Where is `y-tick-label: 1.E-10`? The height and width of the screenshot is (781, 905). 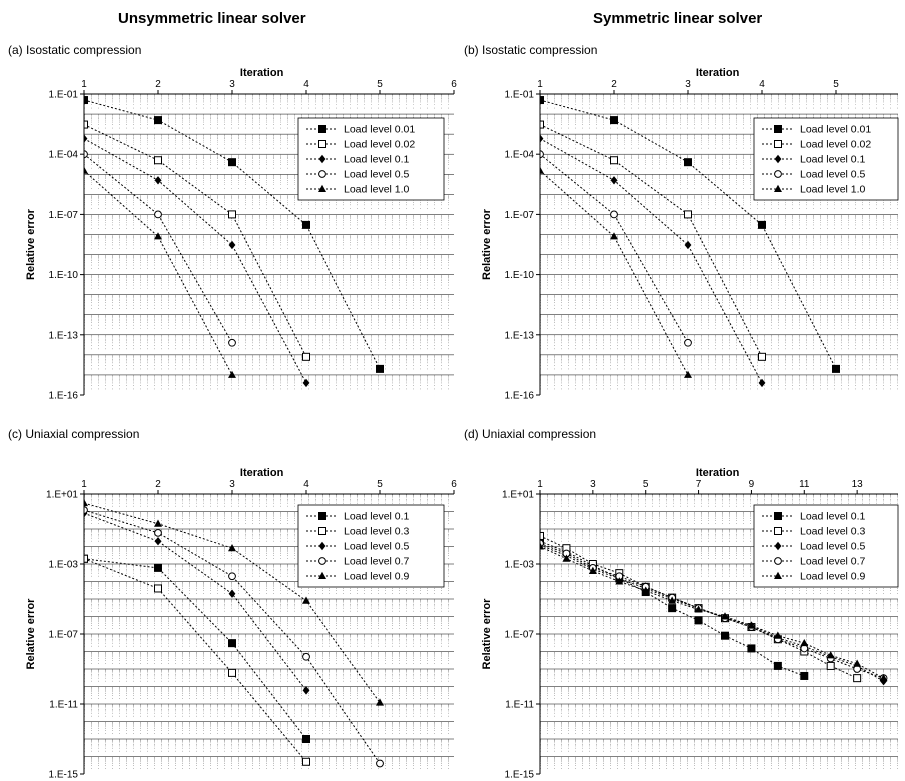
y-tick-label: 1.E-10 is located at coordinates (64, 275).